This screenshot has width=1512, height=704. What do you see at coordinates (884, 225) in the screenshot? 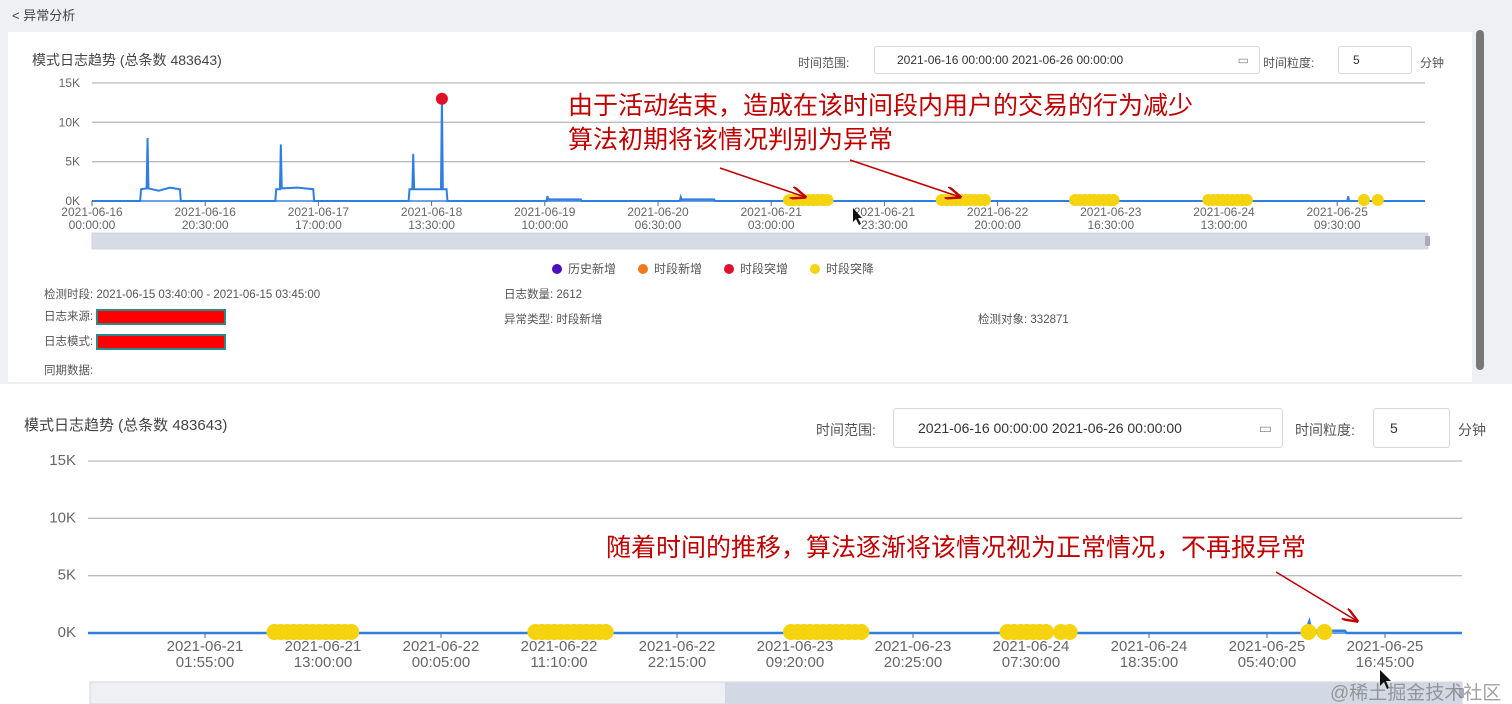
I see `x-tick-label: 23:30:00` at bounding box center [884, 225].